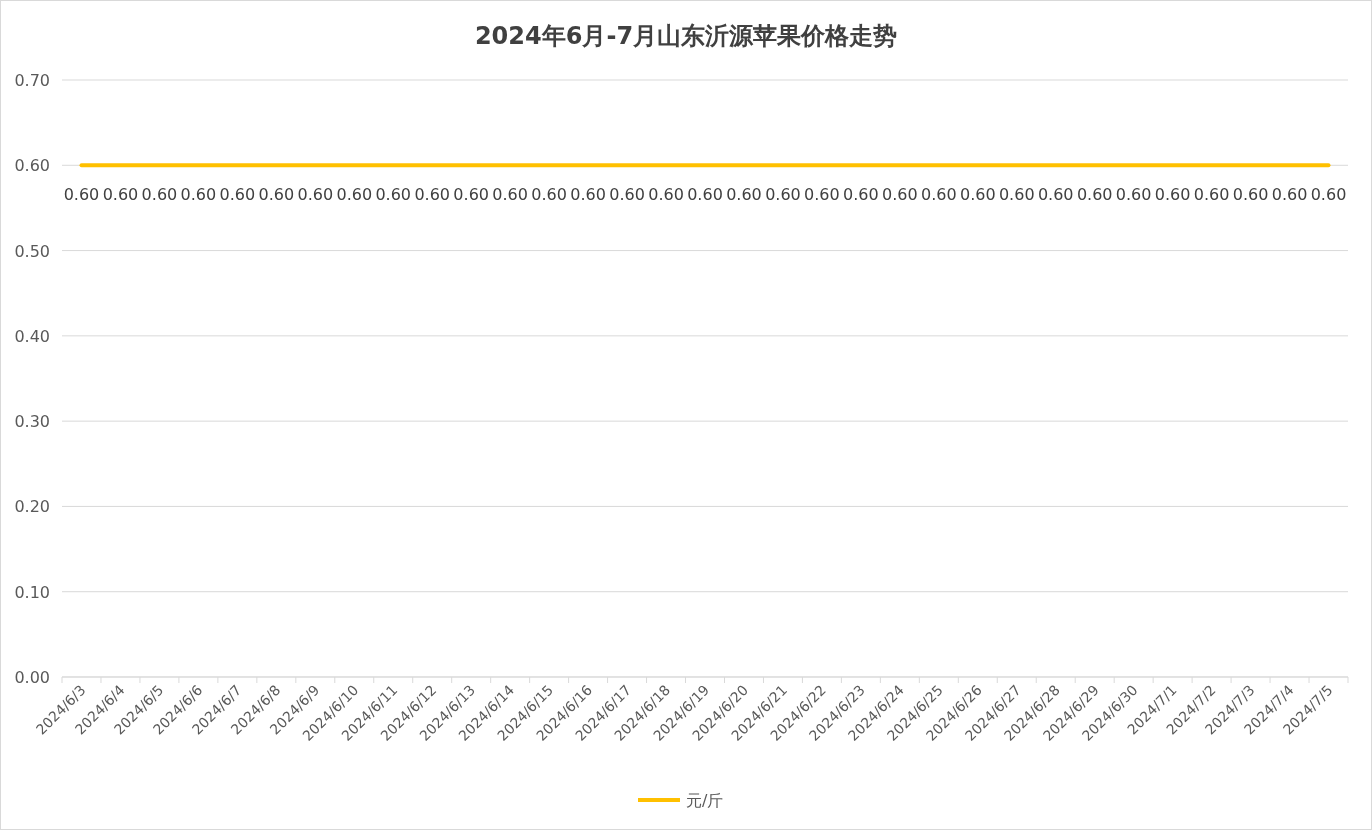 This screenshot has width=1372, height=830. What do you see at coordinates (32, 80) in the screenshot?
I see `y-tick-label: 0.70` at bounding box center [32, 80].